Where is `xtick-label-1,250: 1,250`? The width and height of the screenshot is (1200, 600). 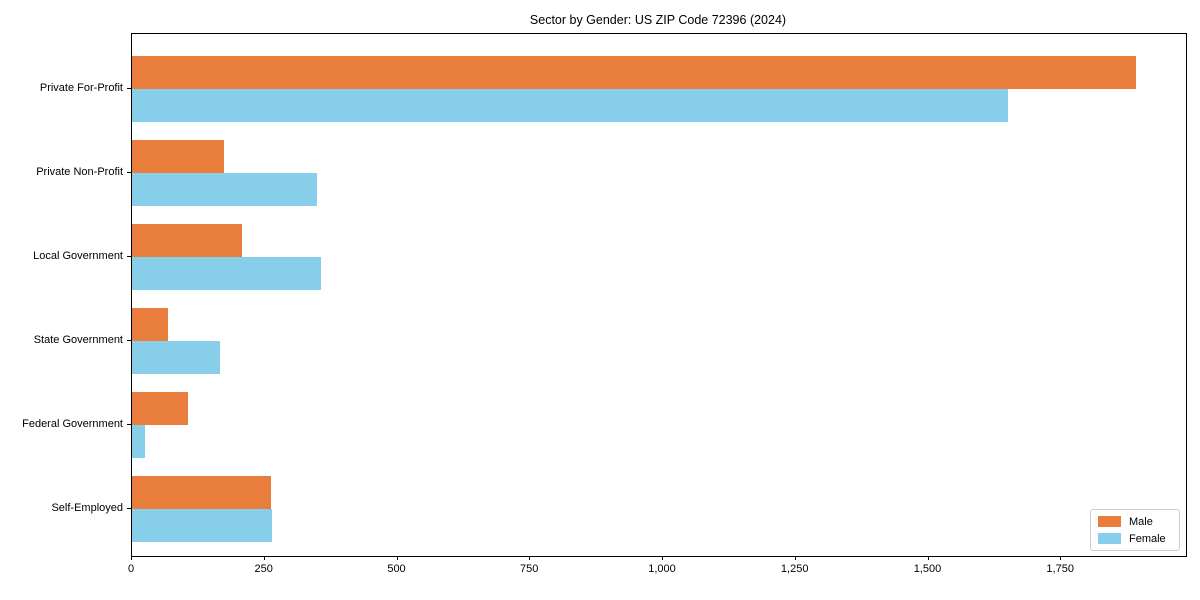
xtick-label-1,250: 1,250 is located at coordinates (794, 569).